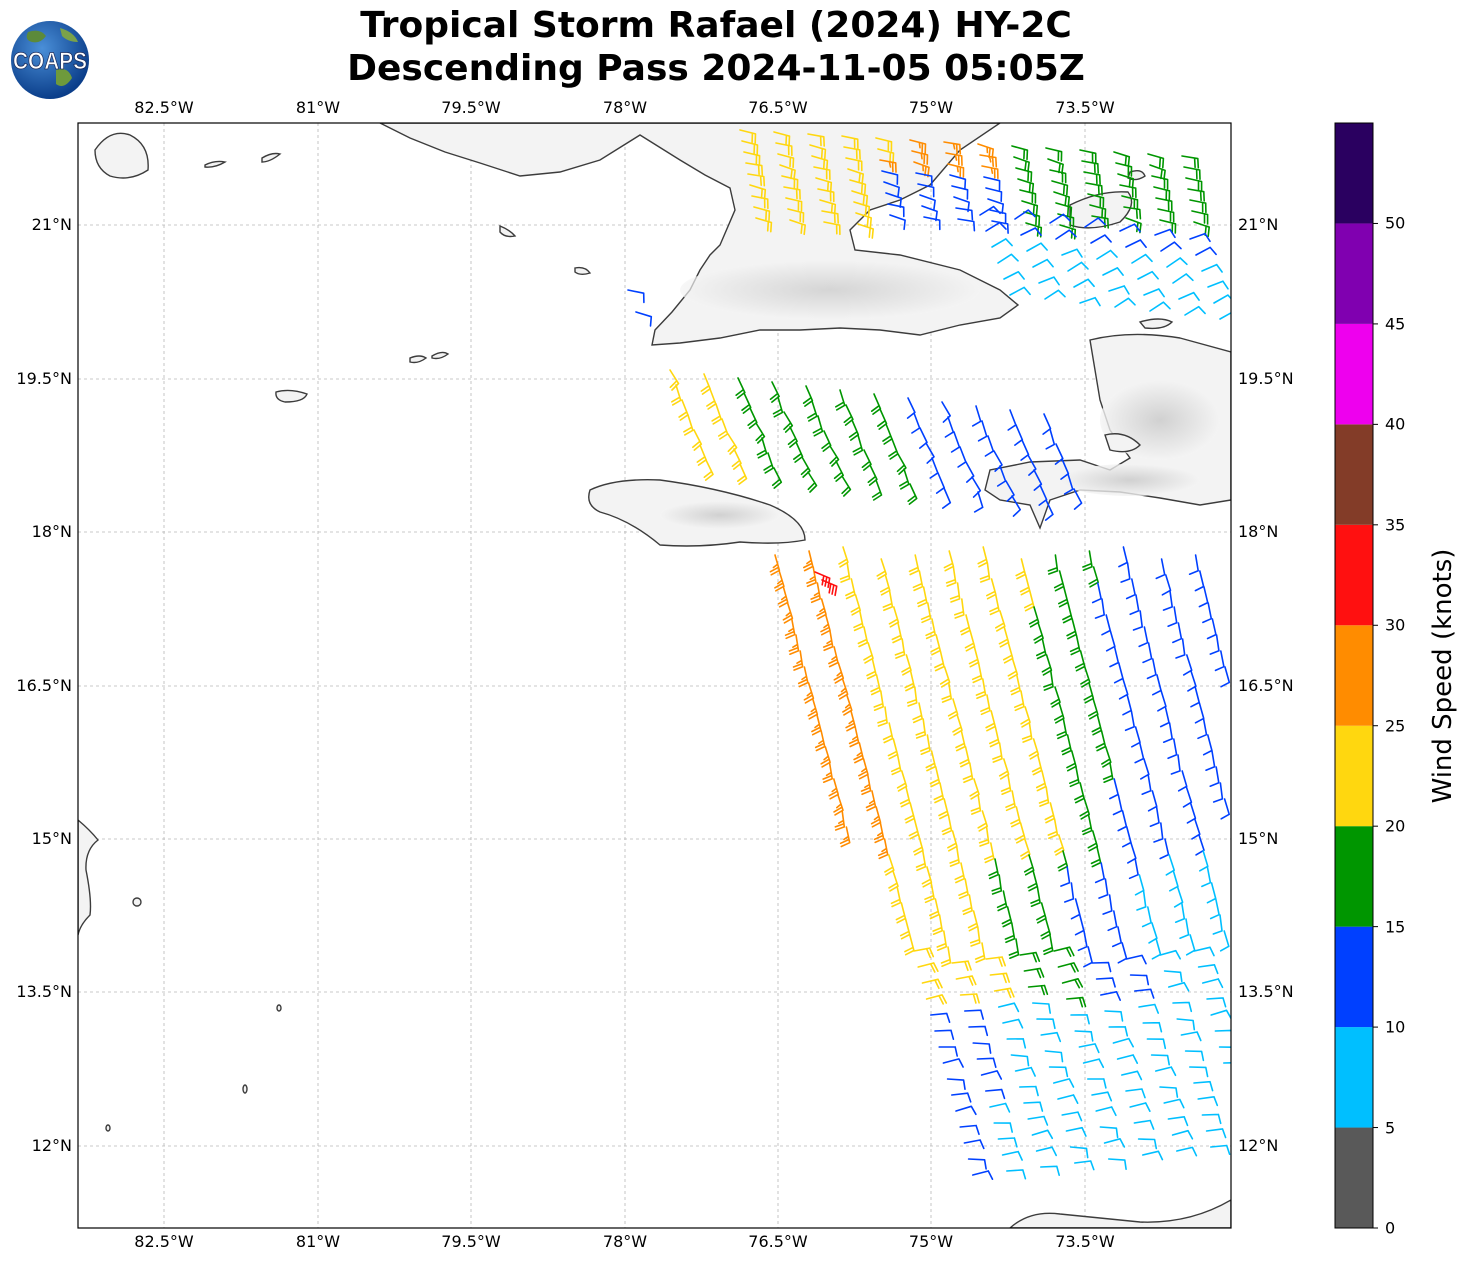 This screenshot has width=1472, height=1264. Describe the element at coordinates (318, 107) in the screenshot. I see `lon-tick-label-top: 81°W` at that location.